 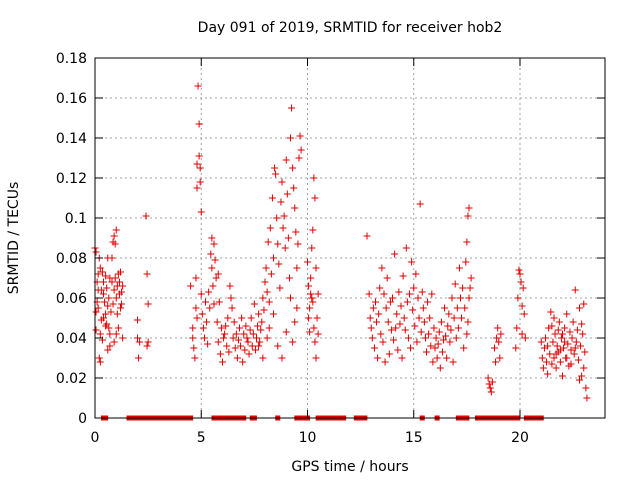 I want to click on x-axis-label: GPS time / hours, so click(x=349, y=467).